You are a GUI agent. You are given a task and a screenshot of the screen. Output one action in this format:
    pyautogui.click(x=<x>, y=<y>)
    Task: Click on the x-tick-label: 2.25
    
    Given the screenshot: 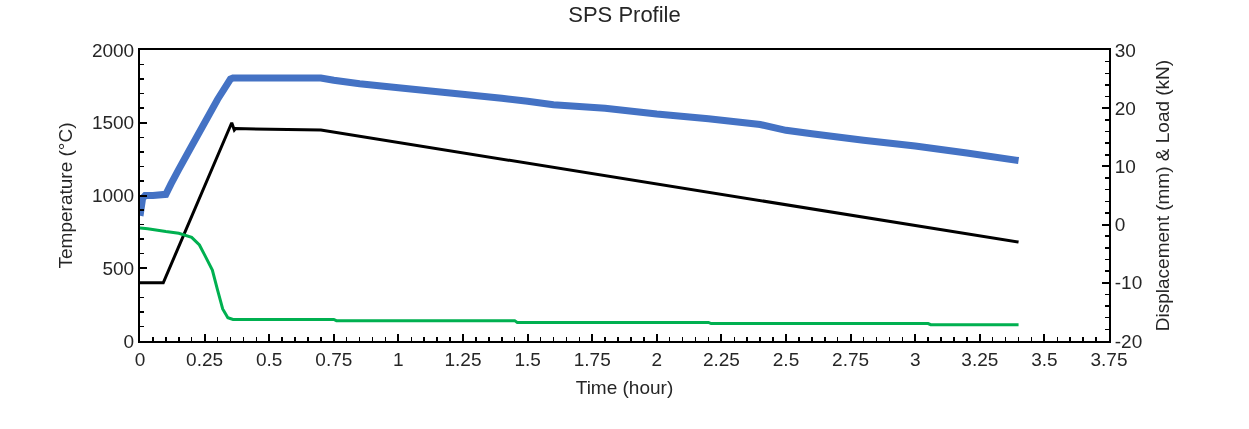 What is the action you would take?
    pyautogui.click(x=721, y=359)
    